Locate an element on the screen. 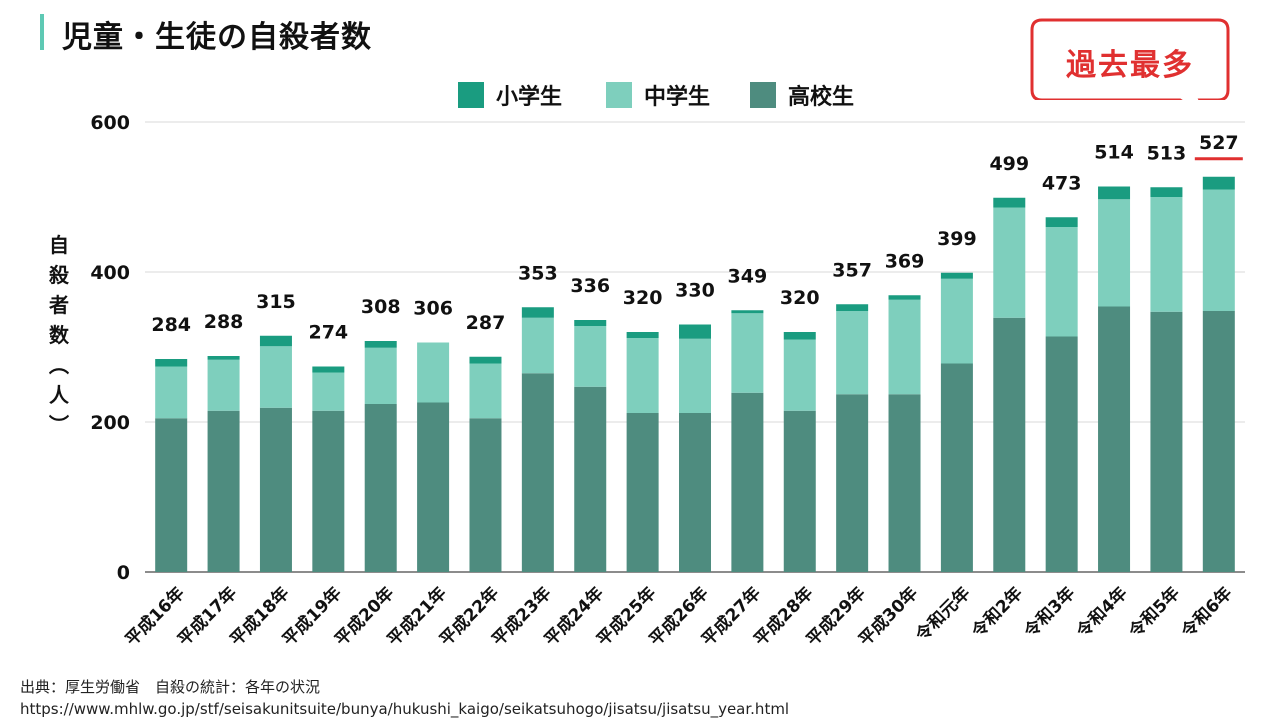 This screenshot has height=720, width=1280. bar-total-label: 513 is located at coordinates (1167, 153).